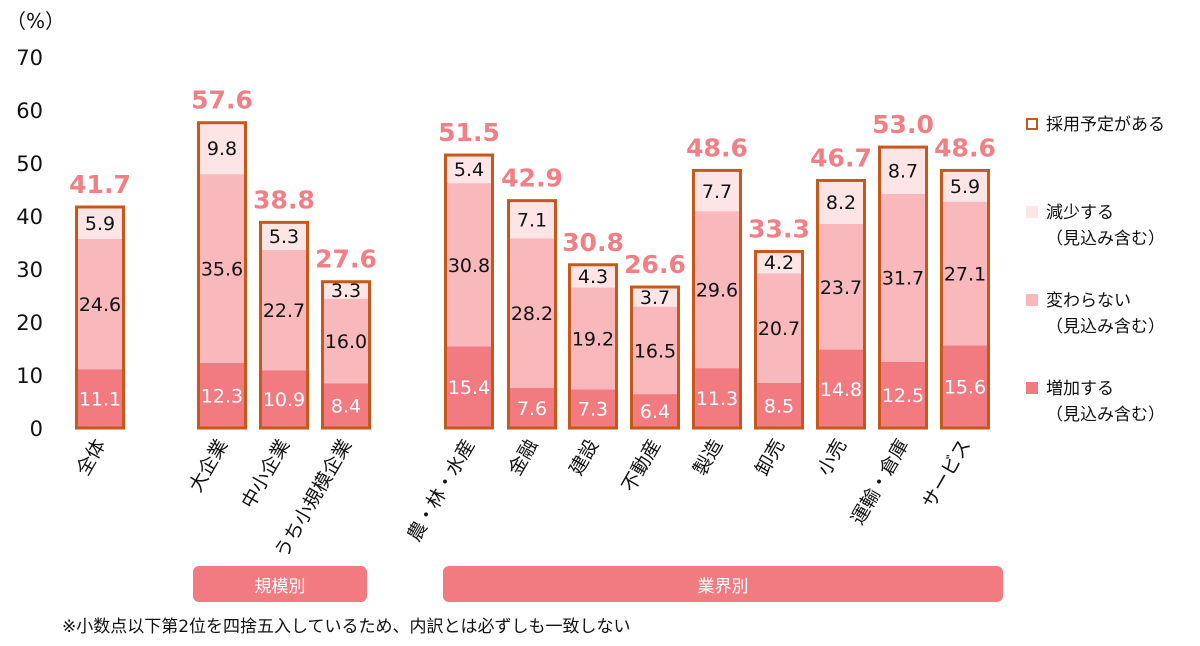  I want to click on x-category-label: サービス, so click(946, 474).